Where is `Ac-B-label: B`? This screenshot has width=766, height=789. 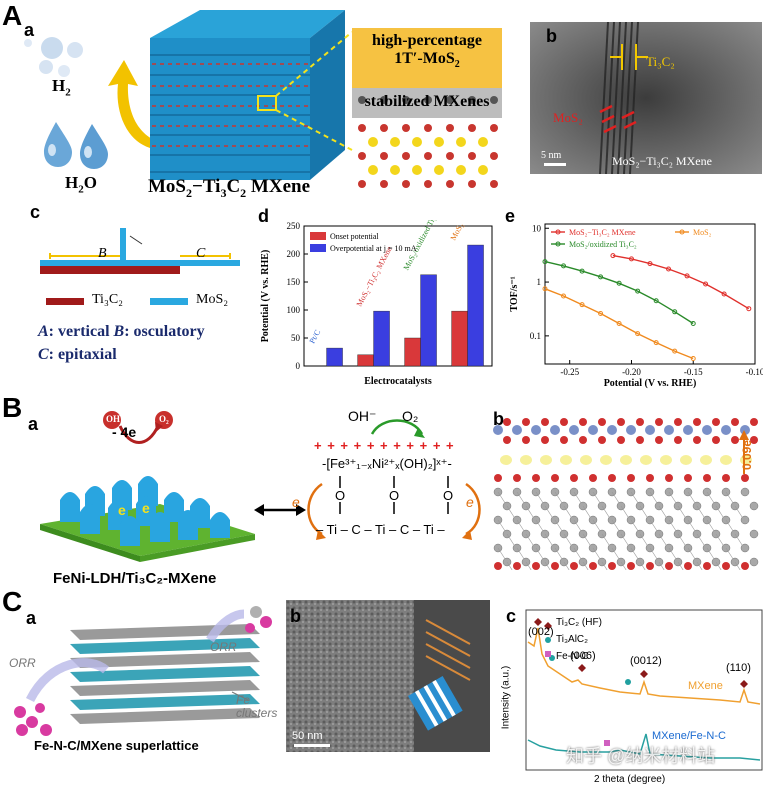
Ac-B-label: B is located at coordinates (102, 253).